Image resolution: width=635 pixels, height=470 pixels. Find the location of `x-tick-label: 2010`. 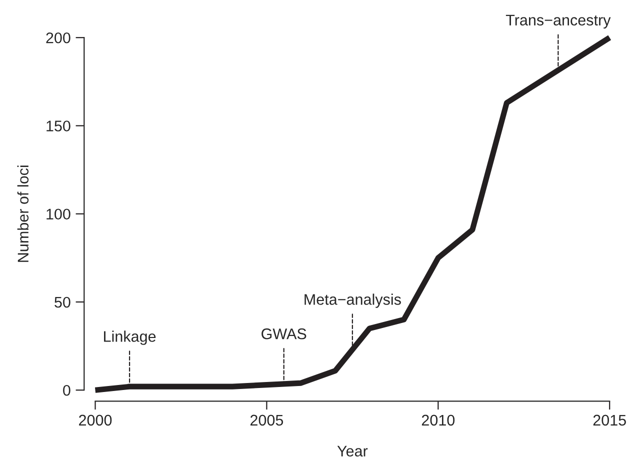

x-tick-label: 2010 is located at coordinates (438, 420).